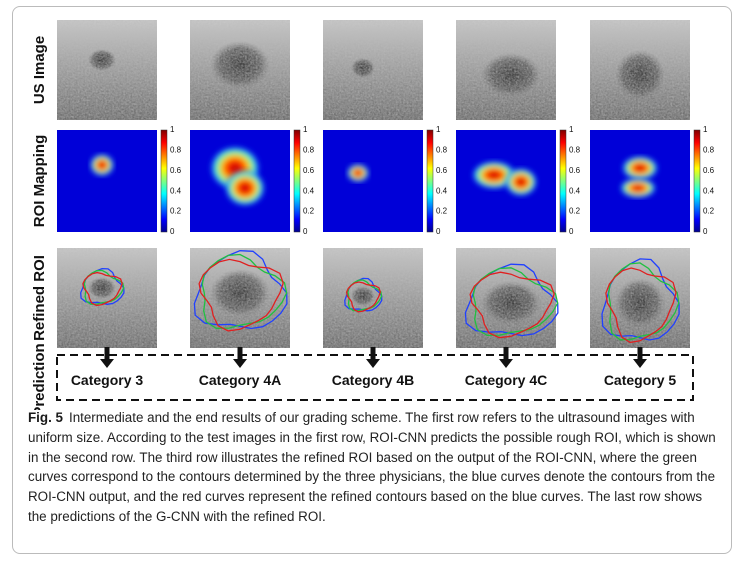 The width and height of the screenshot is (746, 565). Describe the element at coordinates (640, 380) in the screenshot. I see `category-label: Category 5` at that location.